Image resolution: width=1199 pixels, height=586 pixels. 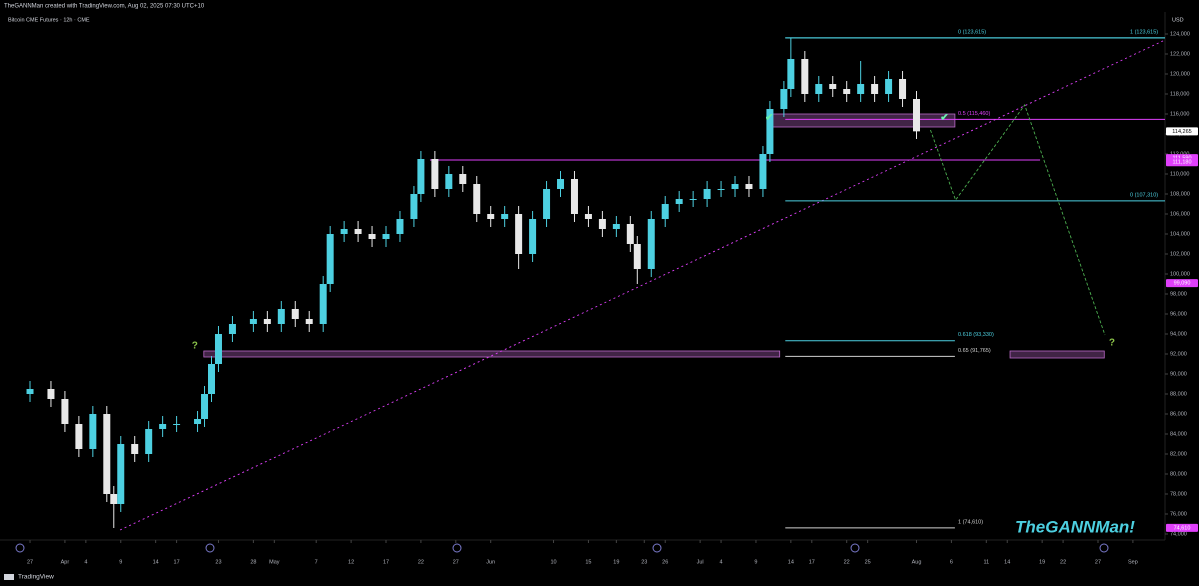 What do you see at coordinates (917, 562) in the screenshot?
I see `x-tick-label: Aug` at bounding box center [917, 562].